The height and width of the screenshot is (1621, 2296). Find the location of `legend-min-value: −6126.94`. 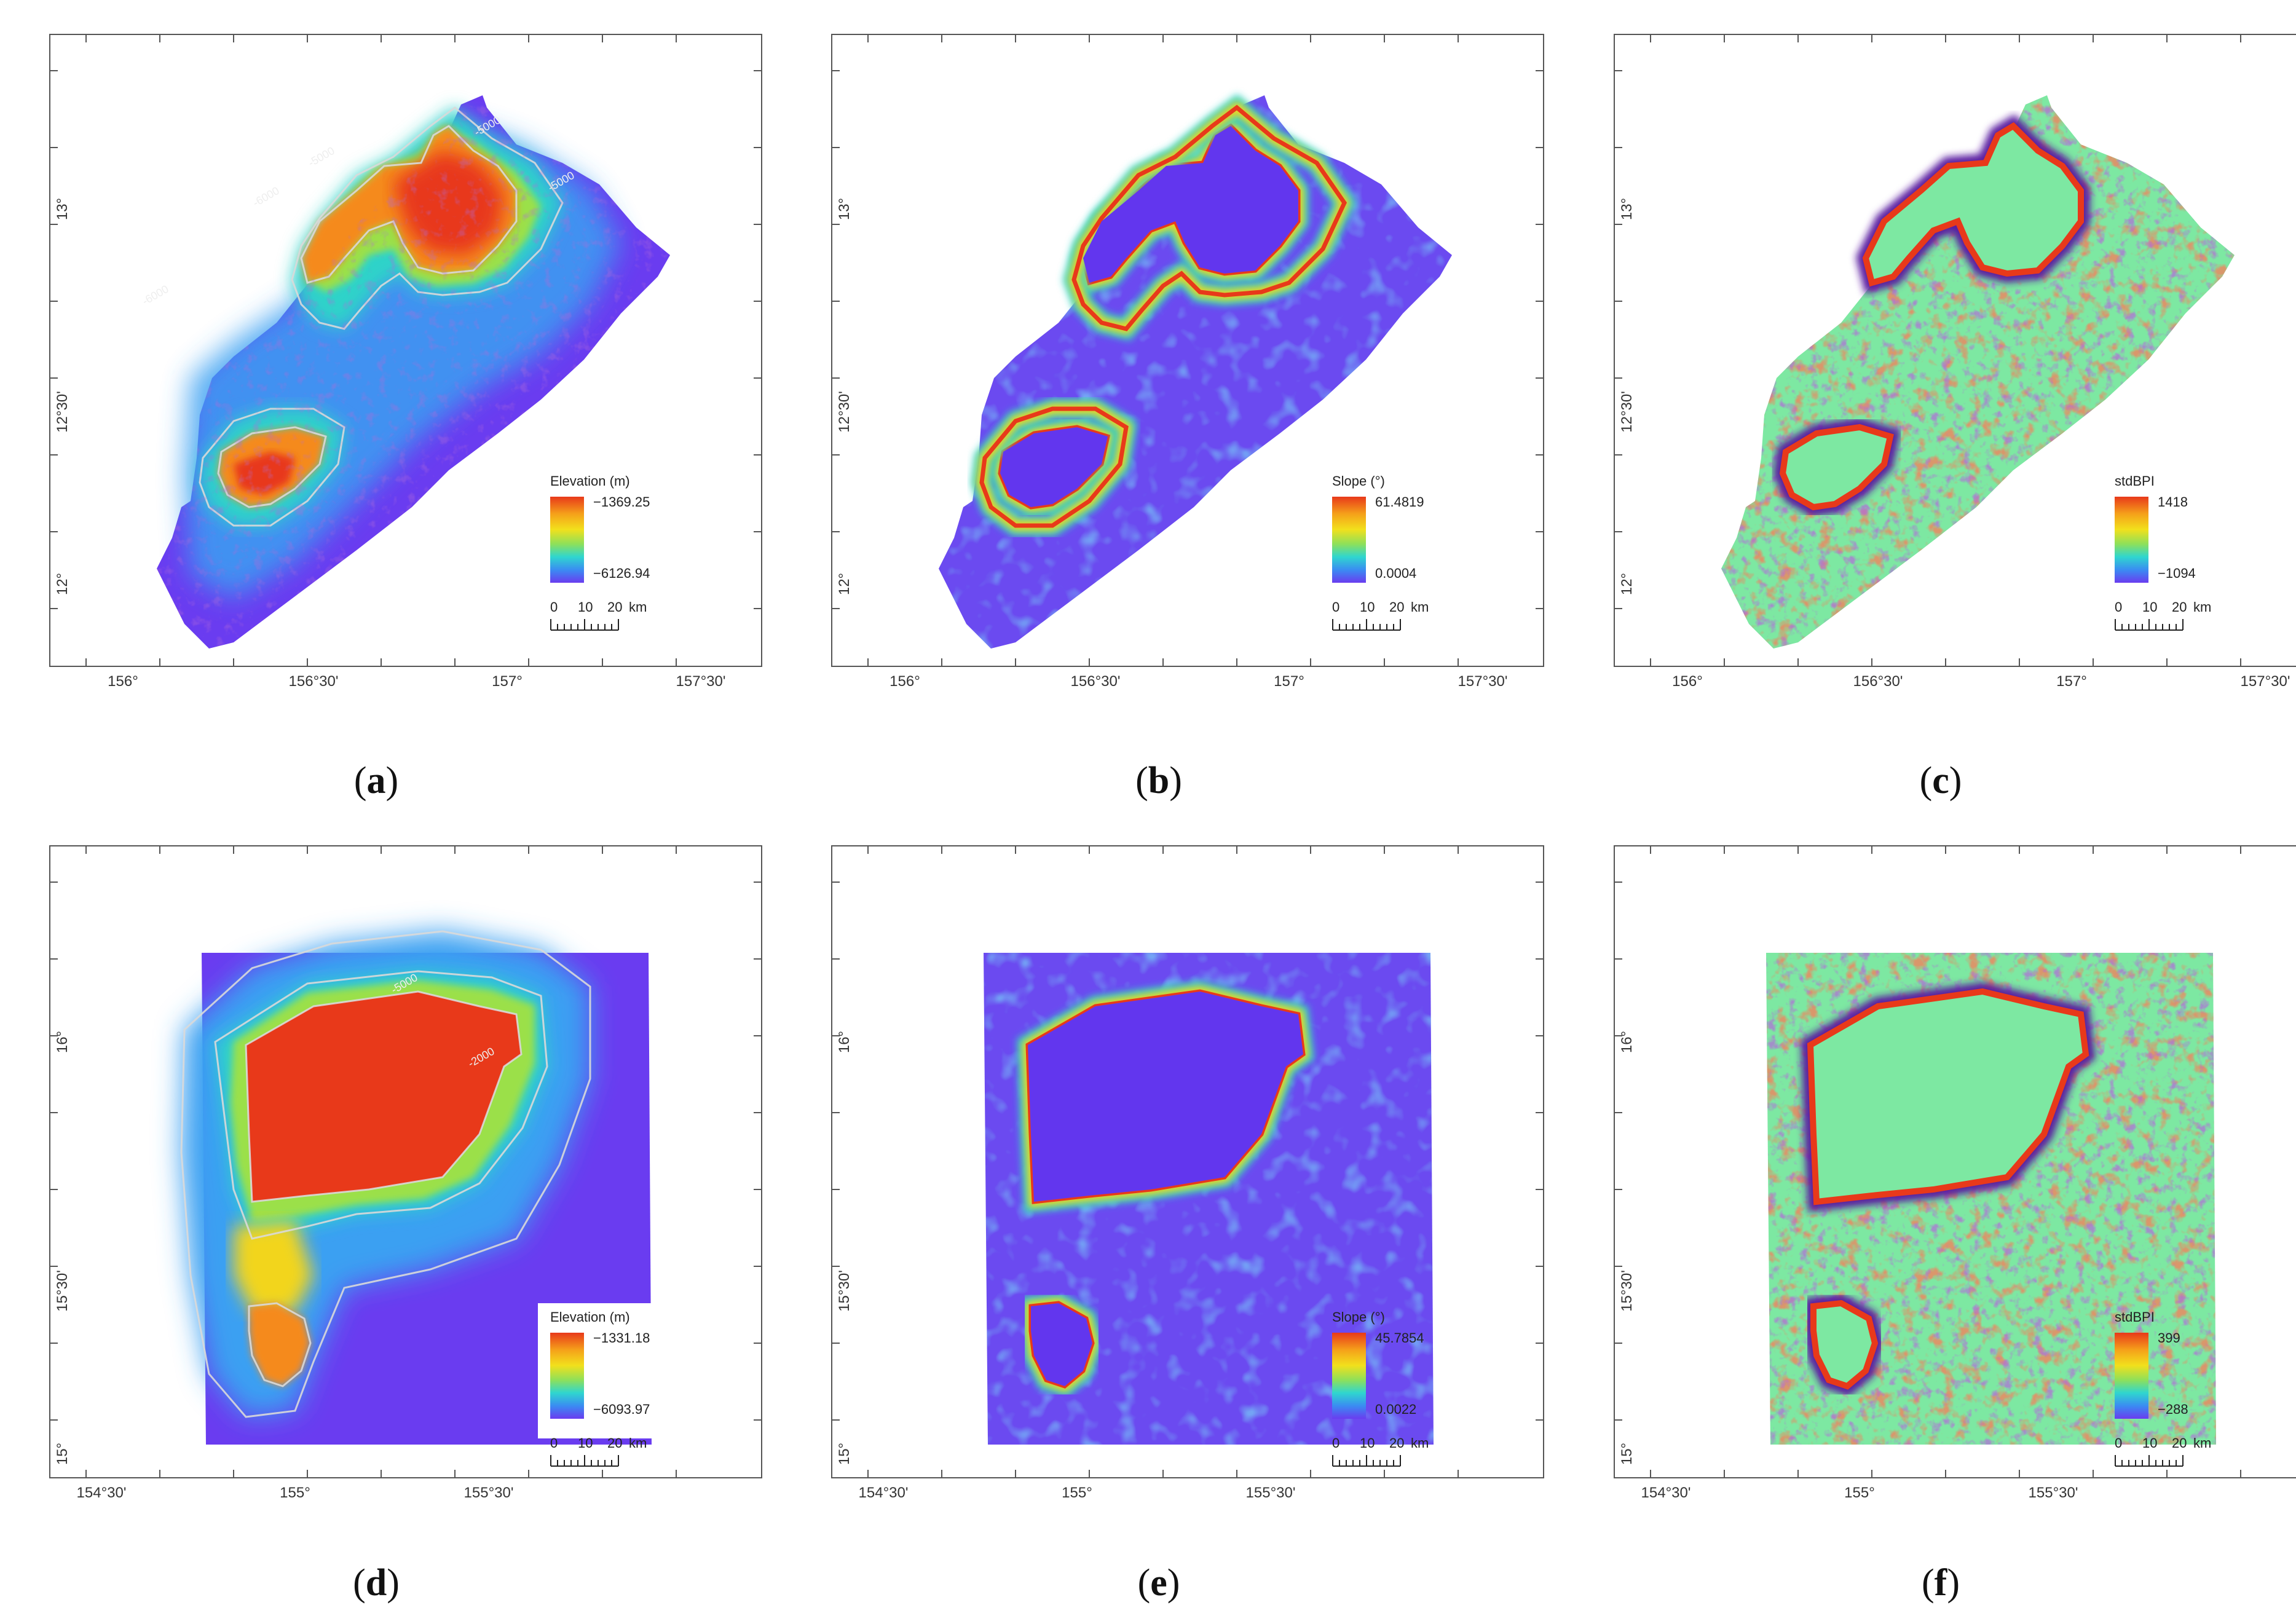

legend-min-value: −6126.94 is located at coordinates (622, 574).